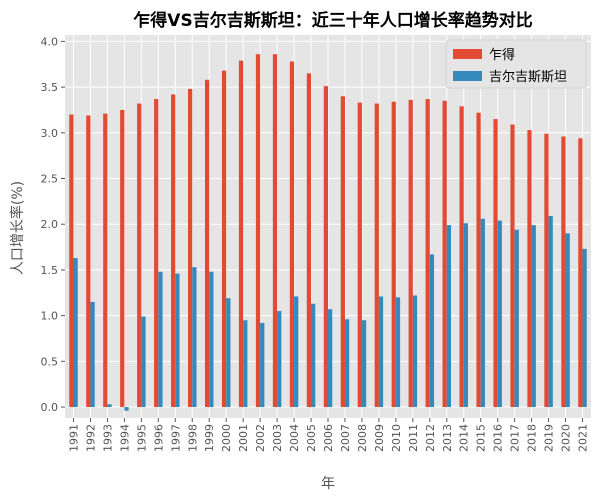 The image size is (601, 500). What do you see at coordinates (50, 87) in the screenshot?
I see `y-tick-label: 3.5` at bounding box center [50, 87].